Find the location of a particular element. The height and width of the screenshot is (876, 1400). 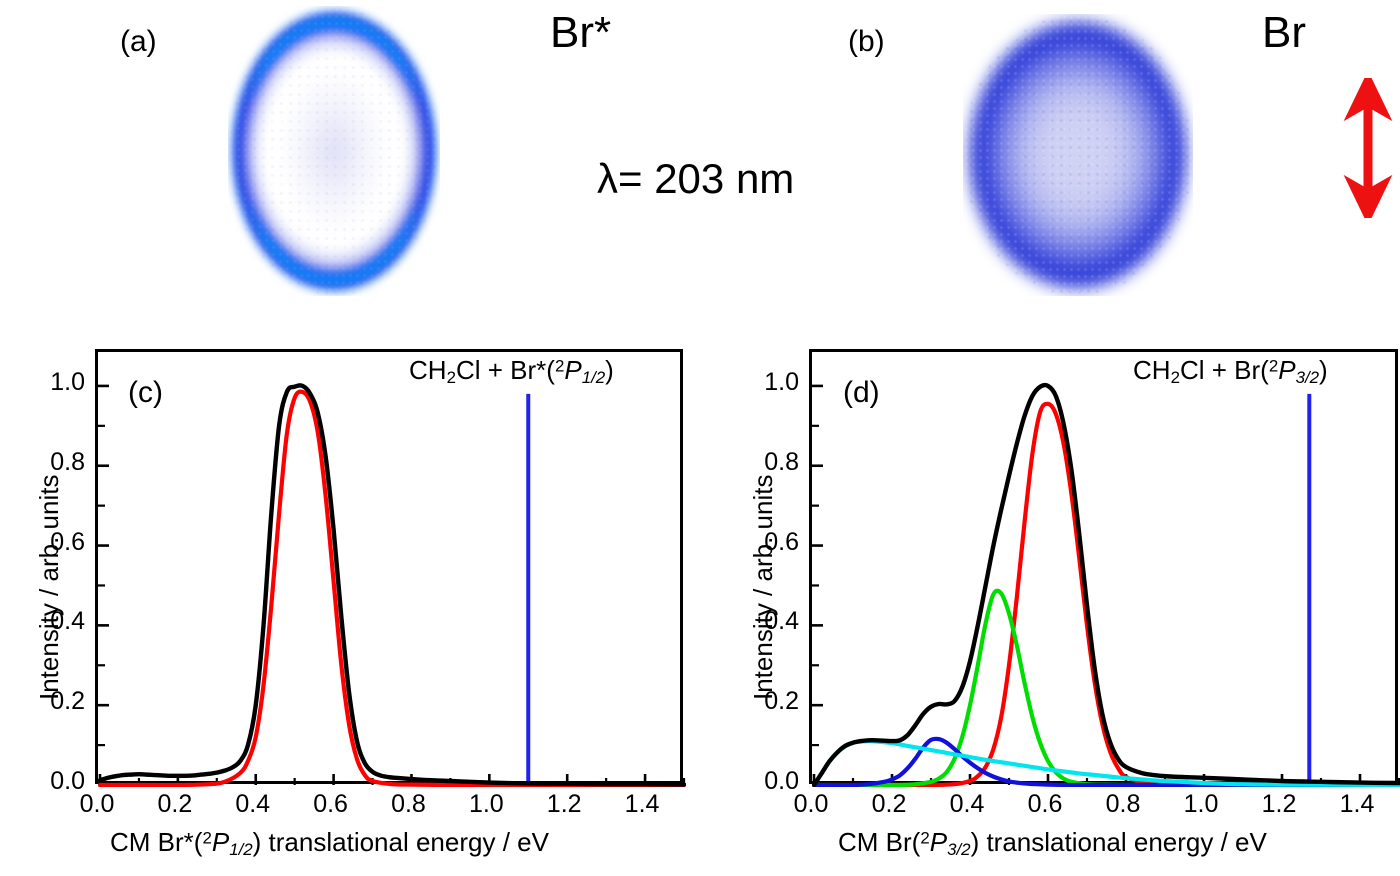

vmi-a-noise is located at coordinates (334, 151).